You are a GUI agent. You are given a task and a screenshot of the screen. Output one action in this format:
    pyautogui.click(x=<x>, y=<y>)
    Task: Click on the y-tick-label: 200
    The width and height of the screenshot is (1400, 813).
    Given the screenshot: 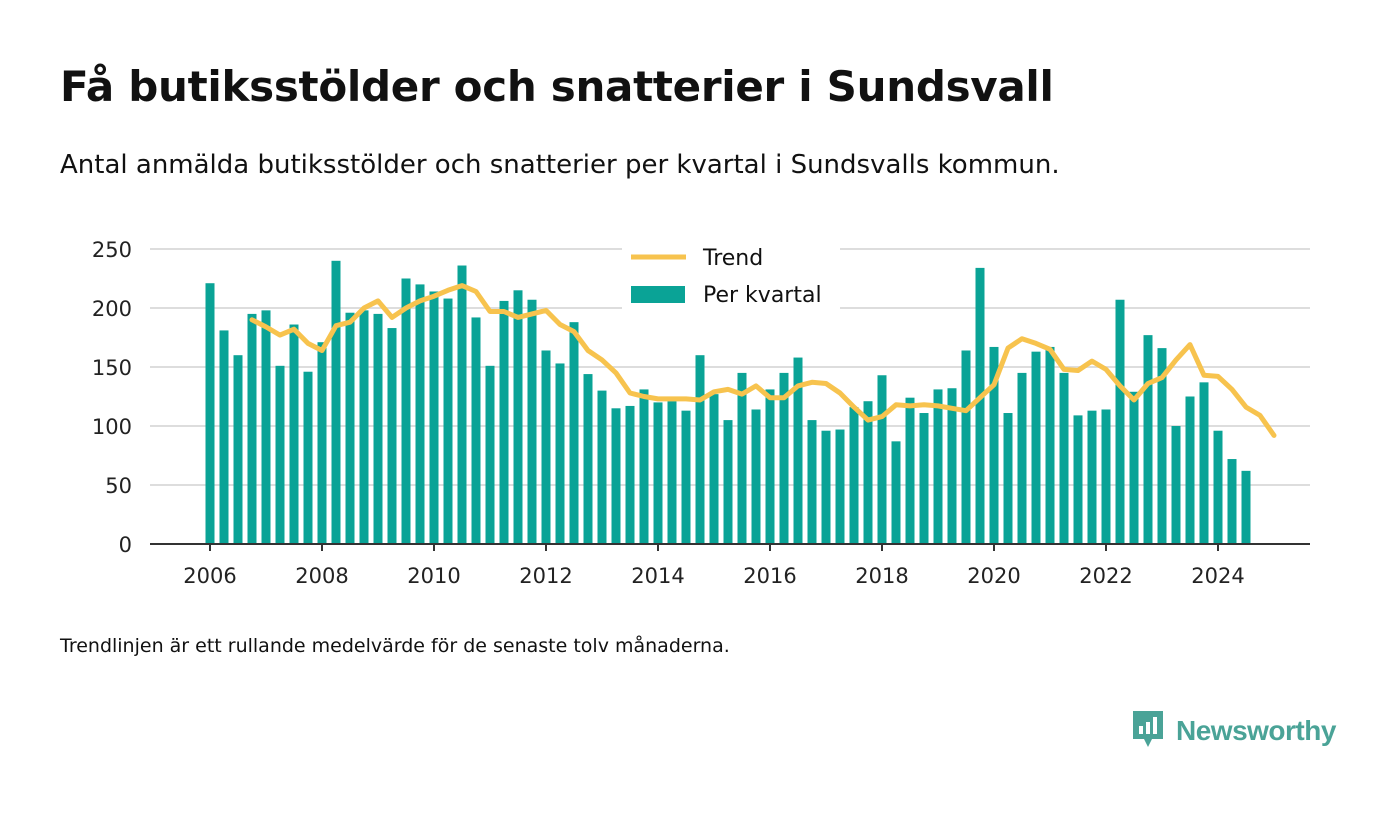 What is the action you would take?
    pyautogui.click(x=112, y=309)
    